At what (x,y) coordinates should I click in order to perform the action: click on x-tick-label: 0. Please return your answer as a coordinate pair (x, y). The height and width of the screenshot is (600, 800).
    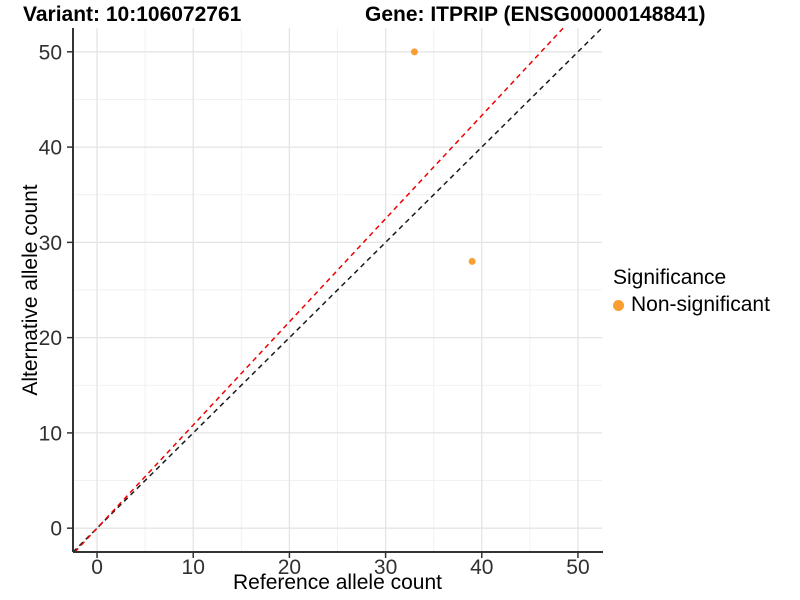
    Looking at the image, I should click on (97, 567).